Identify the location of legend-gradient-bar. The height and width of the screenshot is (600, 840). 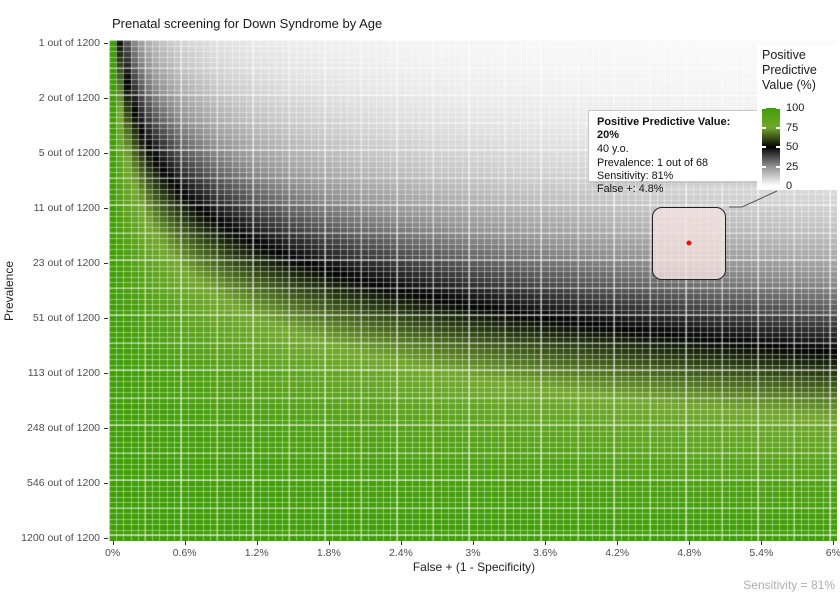
(771, 147).